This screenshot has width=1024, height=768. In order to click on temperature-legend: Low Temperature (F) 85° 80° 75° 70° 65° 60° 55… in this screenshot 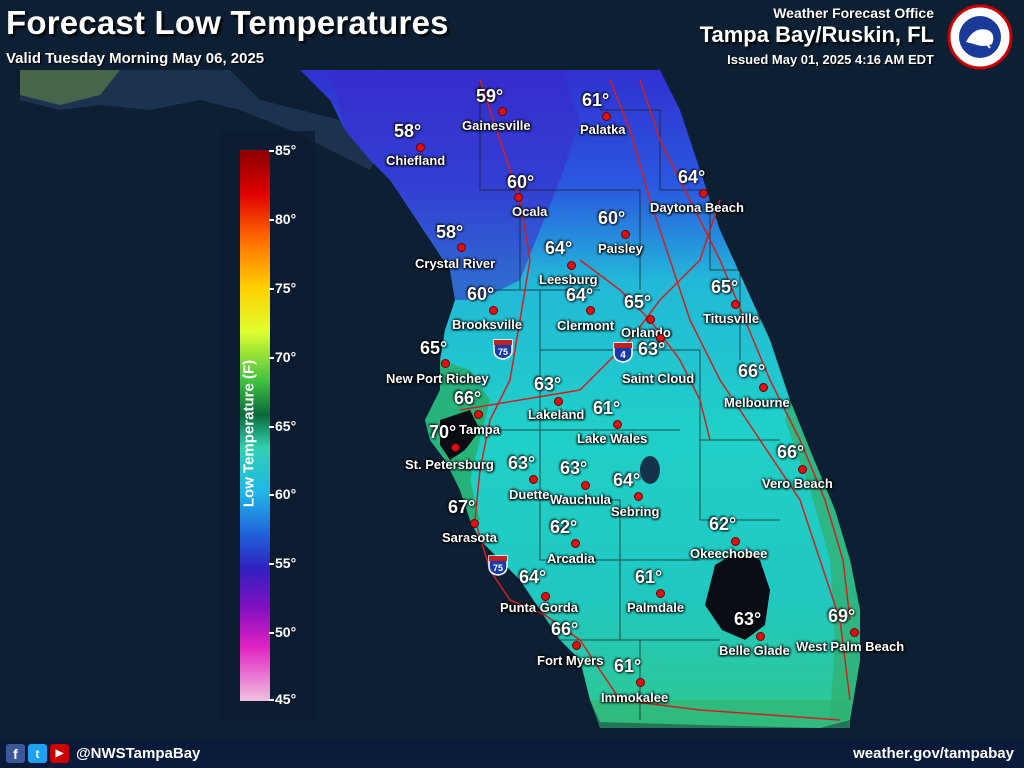, I will do `click(268, 425)`.